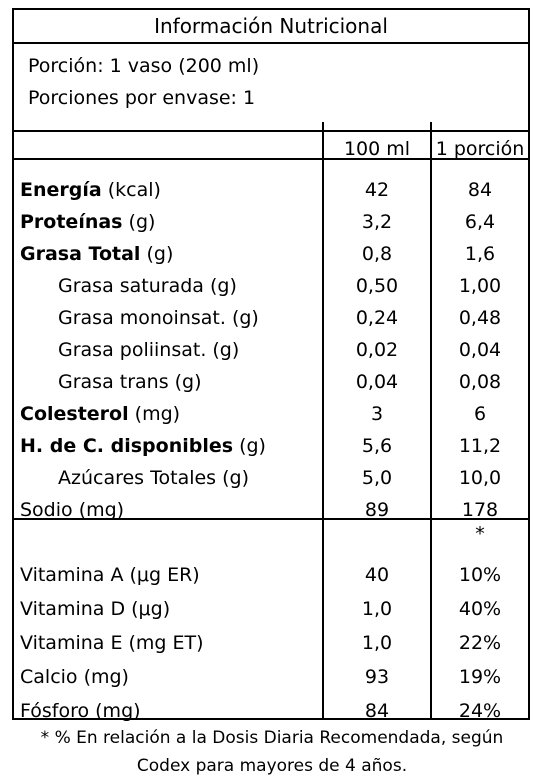  What do you see at coordinates (377, 677) in the screenshot?
I see `value-100ml: 93` at bounding box center [377, 677].